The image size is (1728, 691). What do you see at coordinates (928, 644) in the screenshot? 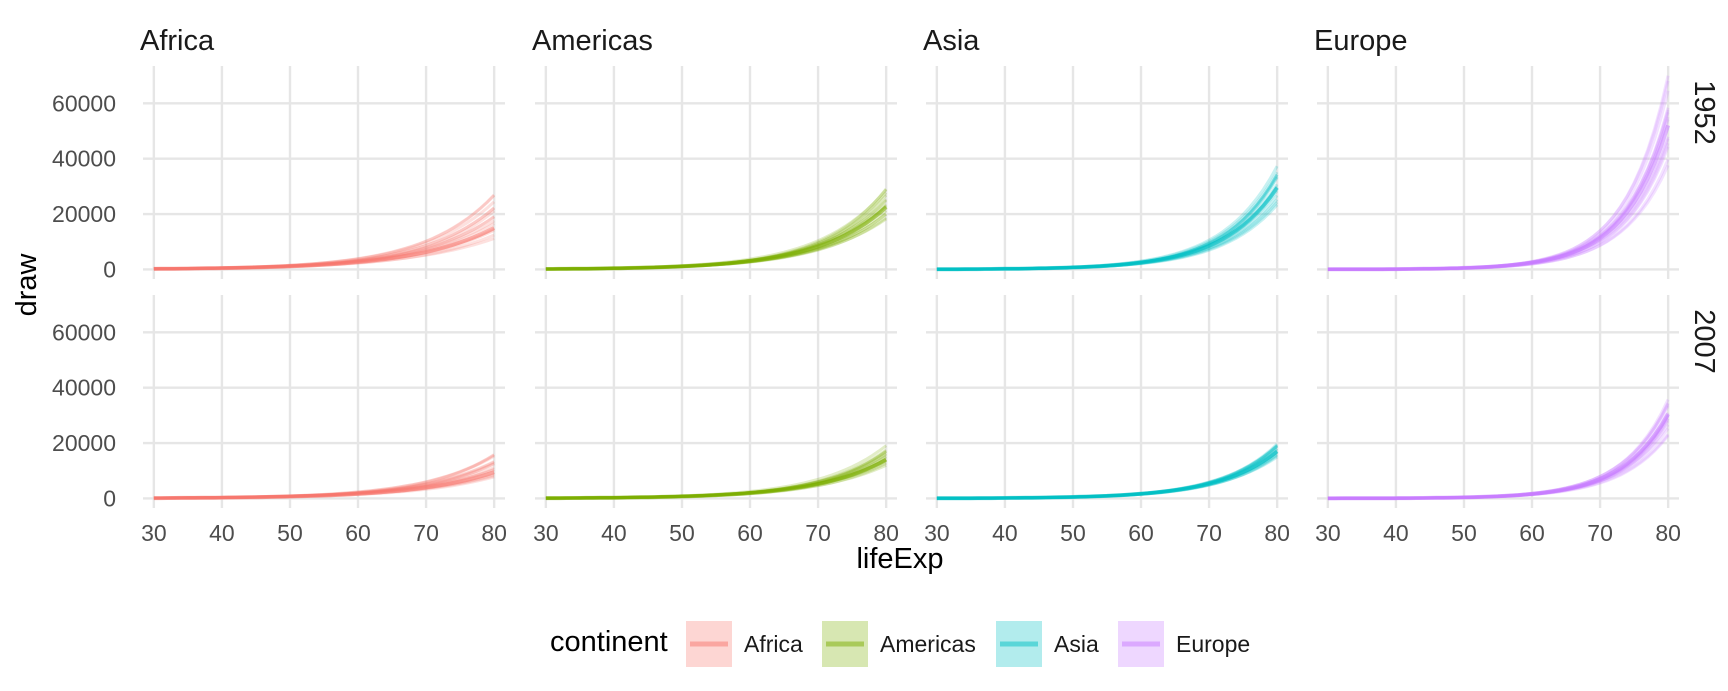
I see `legend-label-americas: Americas` at bounding box center [928, 644].